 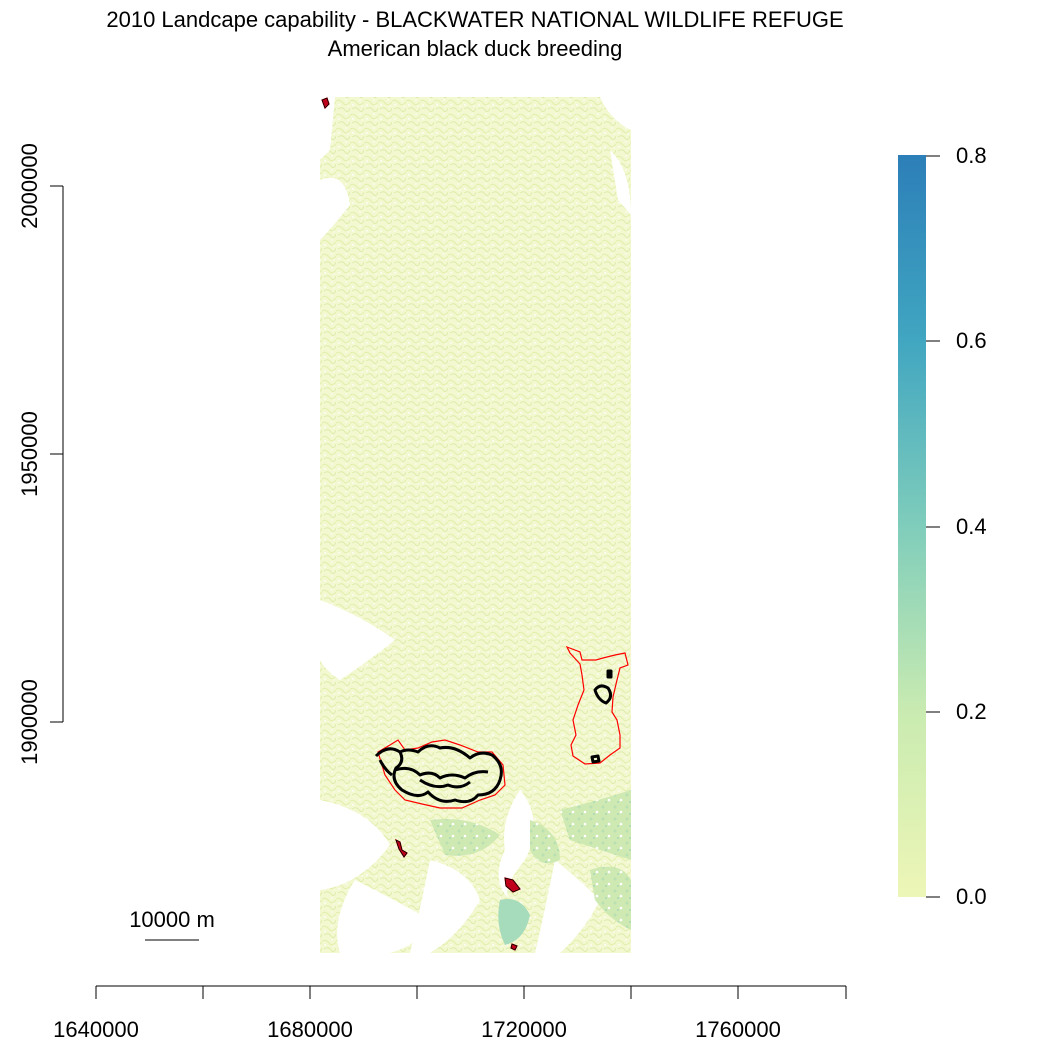 What do you see at coordinates (738, 1029) in the screenshot?
I see `x-tick-label: 1760000` at bounding box center [738, 1029].